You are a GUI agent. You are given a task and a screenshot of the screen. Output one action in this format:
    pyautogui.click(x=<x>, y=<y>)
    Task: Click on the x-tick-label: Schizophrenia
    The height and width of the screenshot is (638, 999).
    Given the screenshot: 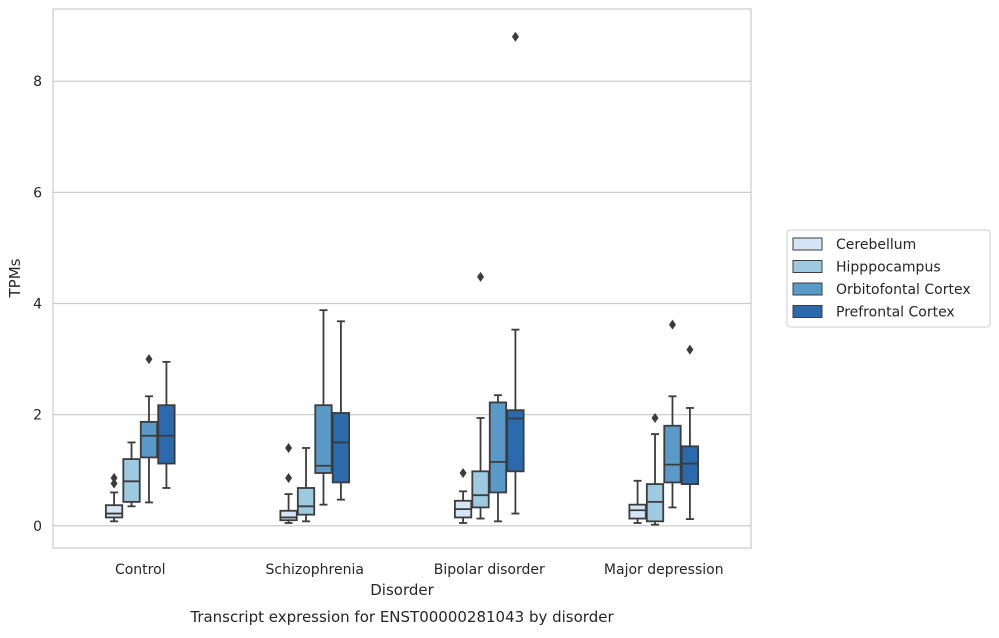 What is the action you would take?
    pyautogui.click(x=315, y=570)
    